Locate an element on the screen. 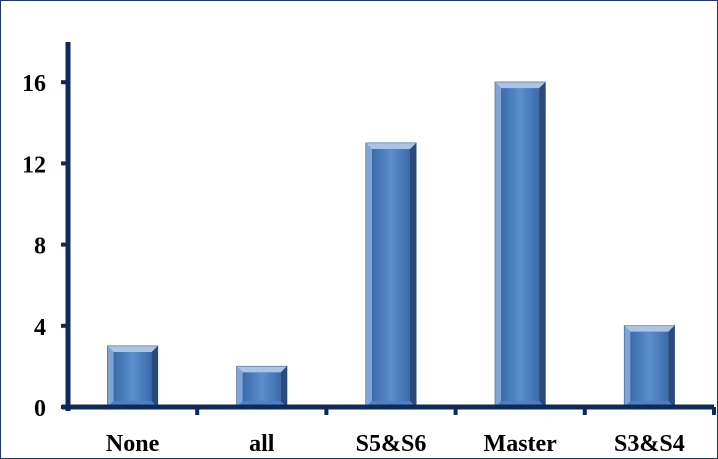 This screenshot has width=718, height=459. y-tick-label: 8 is located at coordinates (40, 247).